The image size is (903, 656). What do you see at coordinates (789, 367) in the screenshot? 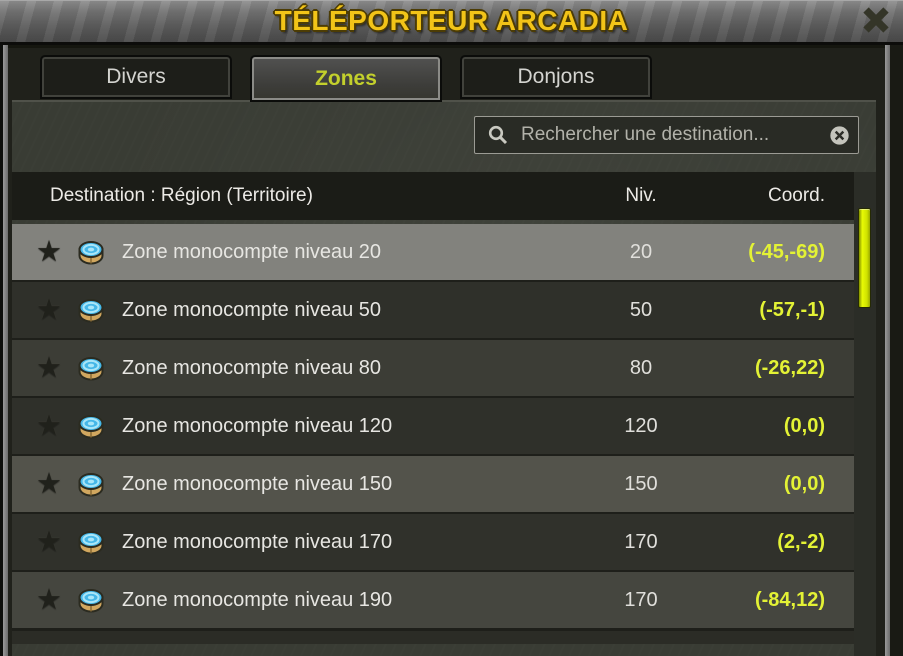
I see `row-coords: (-26,22)` at bounding box center [789, 367].